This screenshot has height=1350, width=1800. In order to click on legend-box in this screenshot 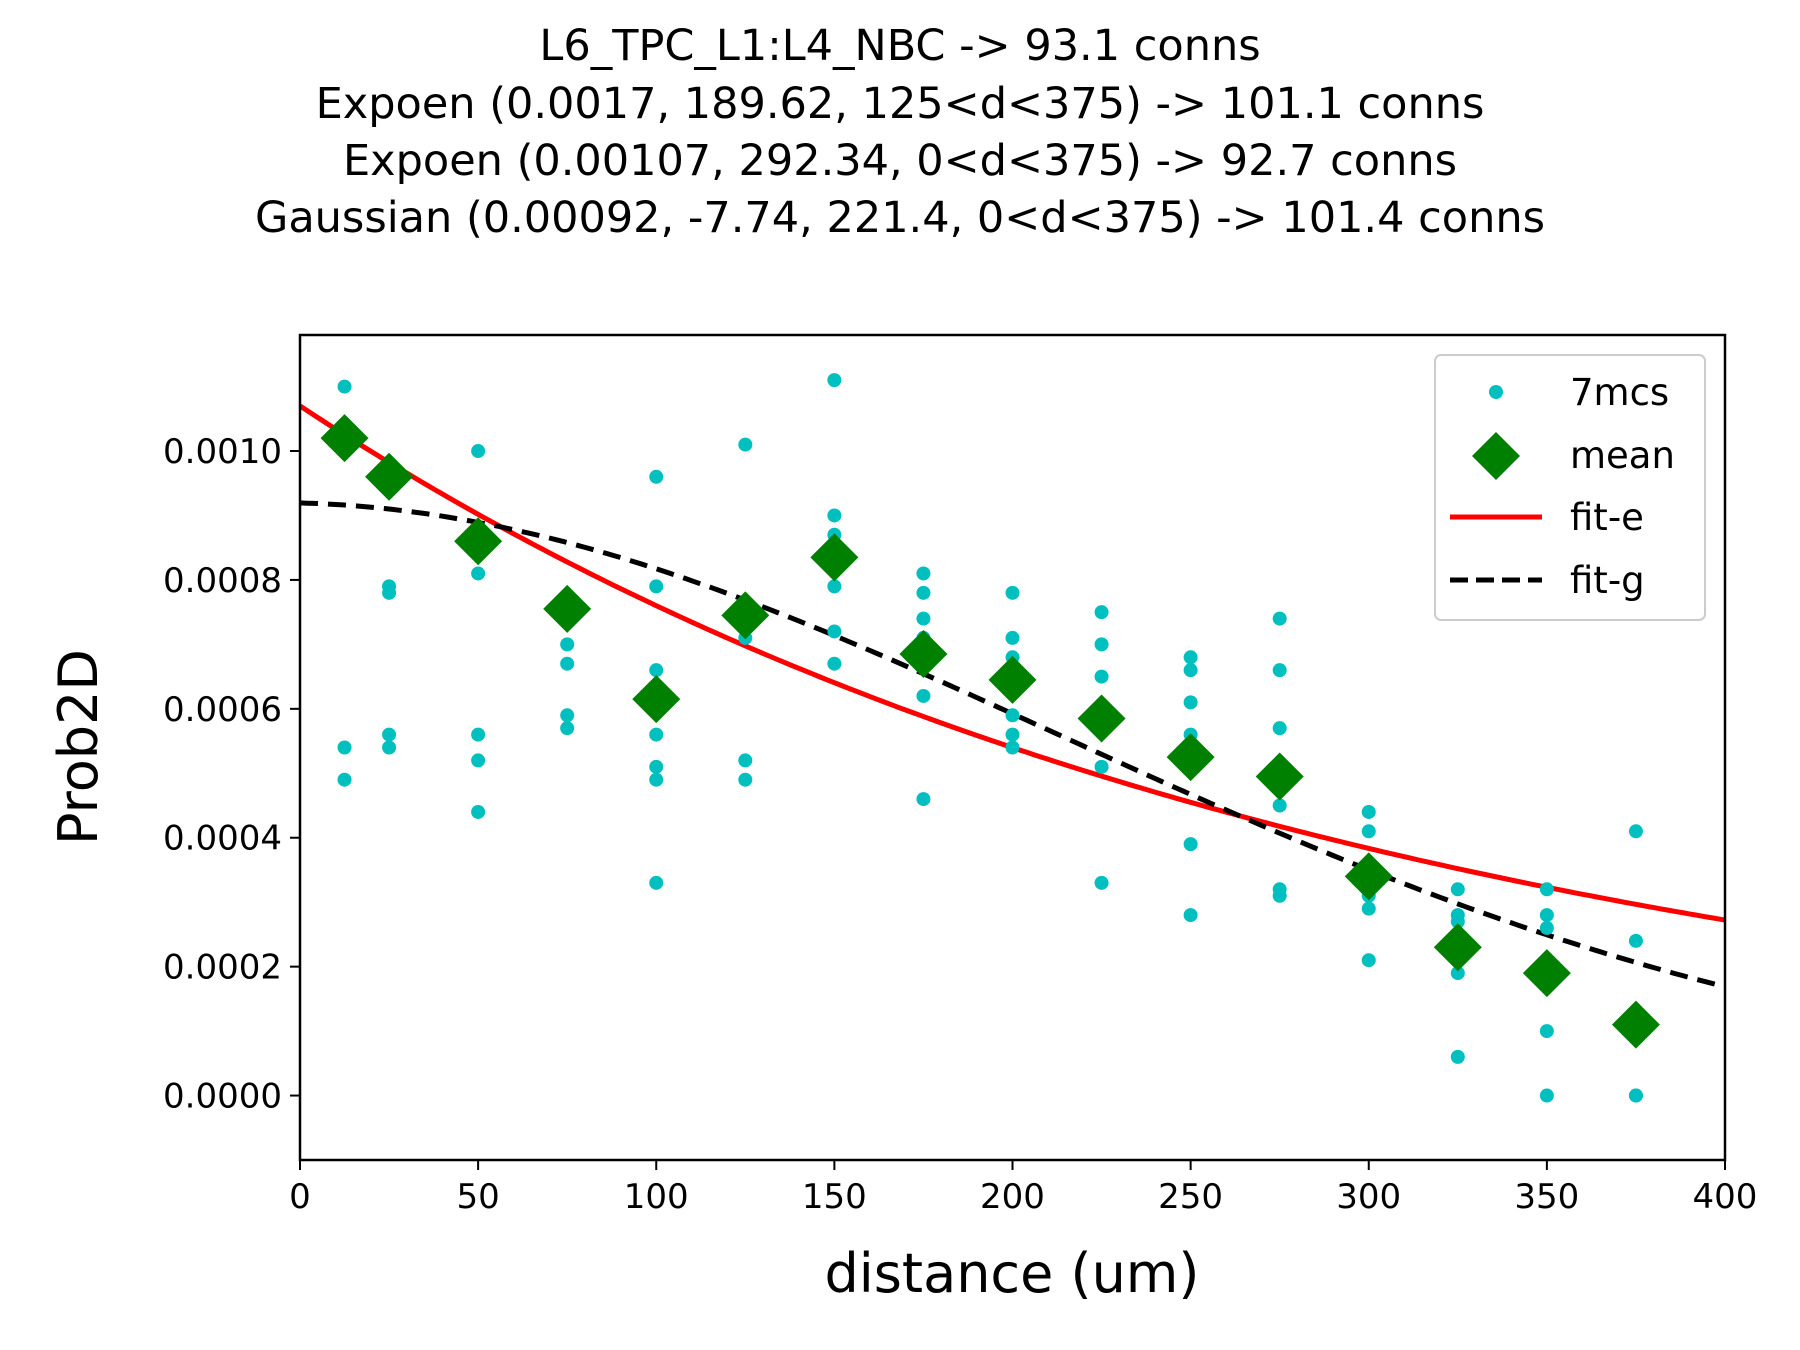, I will do `click(1570, 487)`.